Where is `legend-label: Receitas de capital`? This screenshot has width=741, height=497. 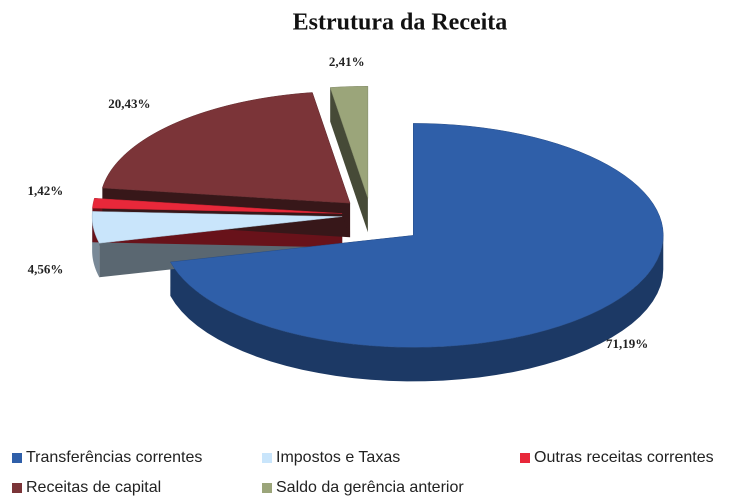 legend-label: Receitas de capital is located at coordinates (93, 487).